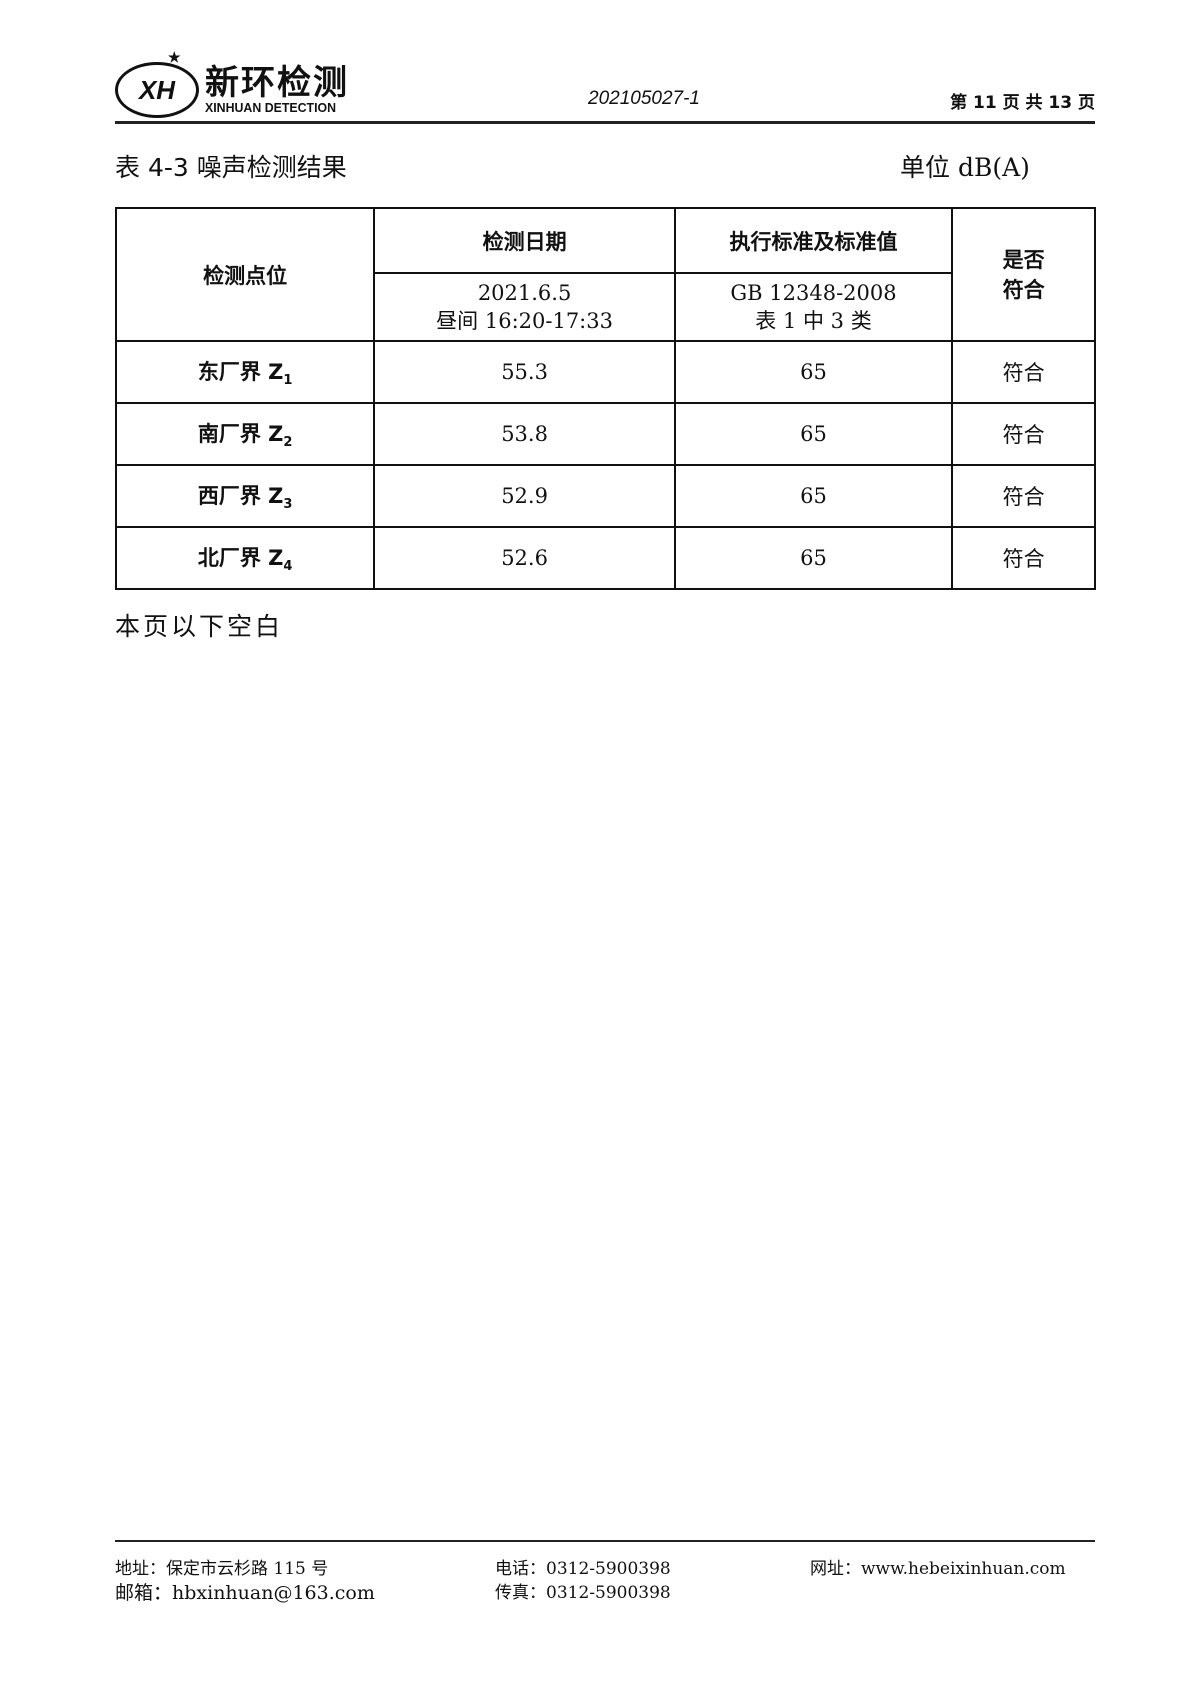 The height and width of the screenshot is (1703, 1200). I want to click on table-row: 西厂界 Z3 52.9 65 符合, so click(605, 496).